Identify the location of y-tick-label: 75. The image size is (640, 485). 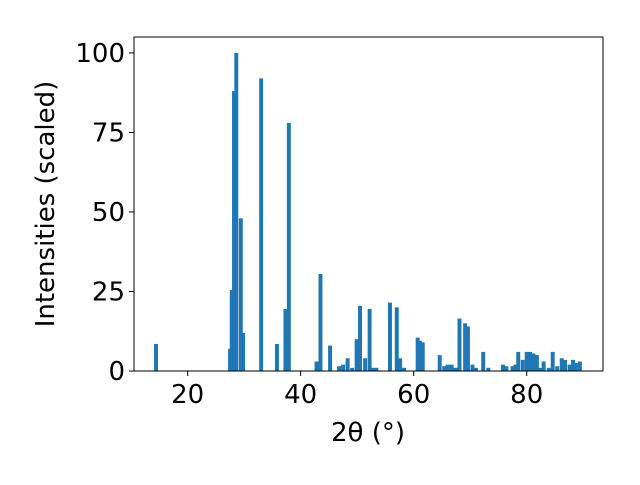
(108, 133).